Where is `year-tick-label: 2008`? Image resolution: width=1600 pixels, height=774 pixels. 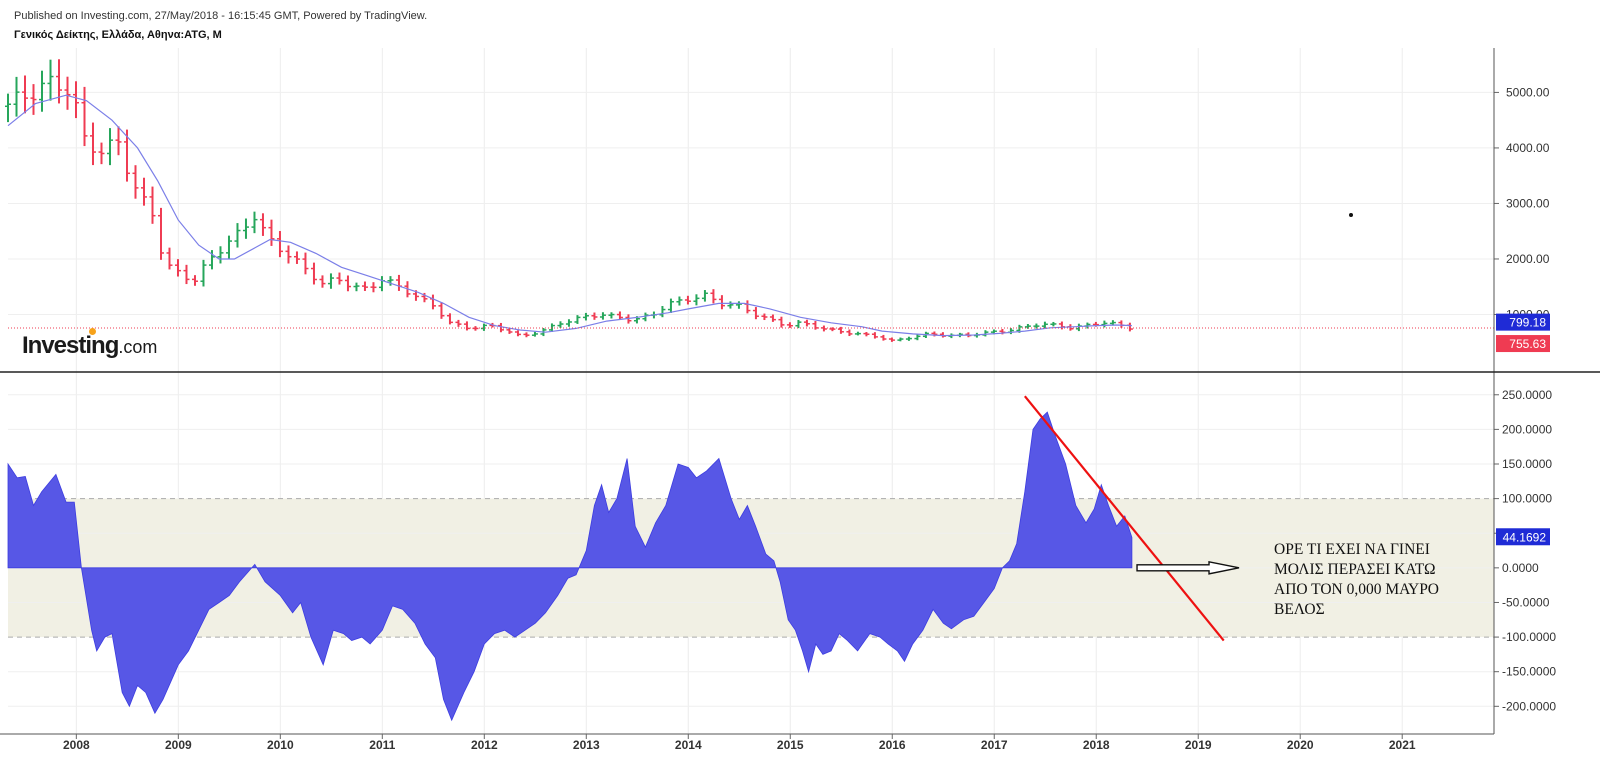 year-tick-label: 2008 is located at coordinates (76, 745).